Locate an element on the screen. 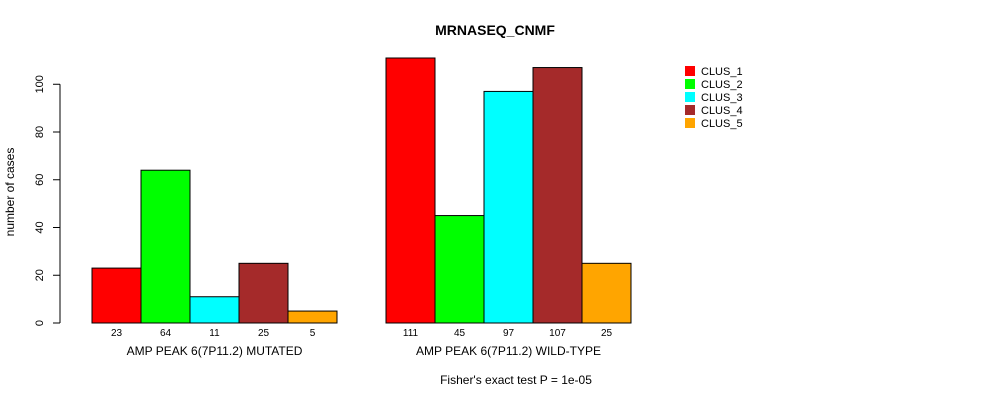 The height and width of the screenshot is (400, 990). legend-label: CLUS_3 is located at coordinates (722, 98).